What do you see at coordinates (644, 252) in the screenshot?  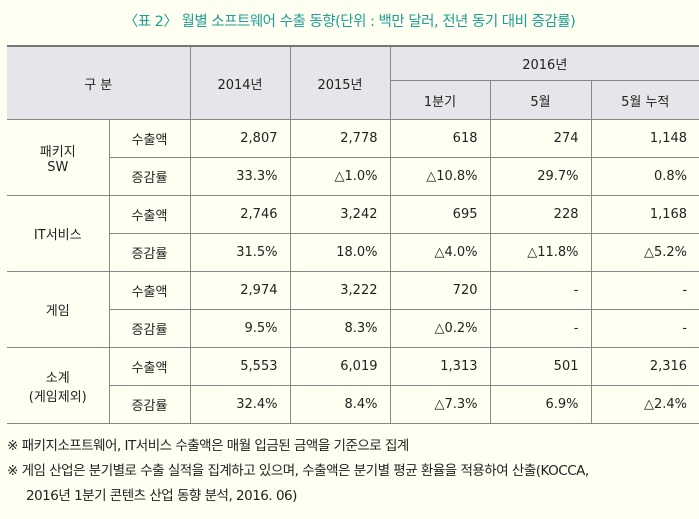 I see `cell-value: △5.2%` at bounding box center [644, 252].